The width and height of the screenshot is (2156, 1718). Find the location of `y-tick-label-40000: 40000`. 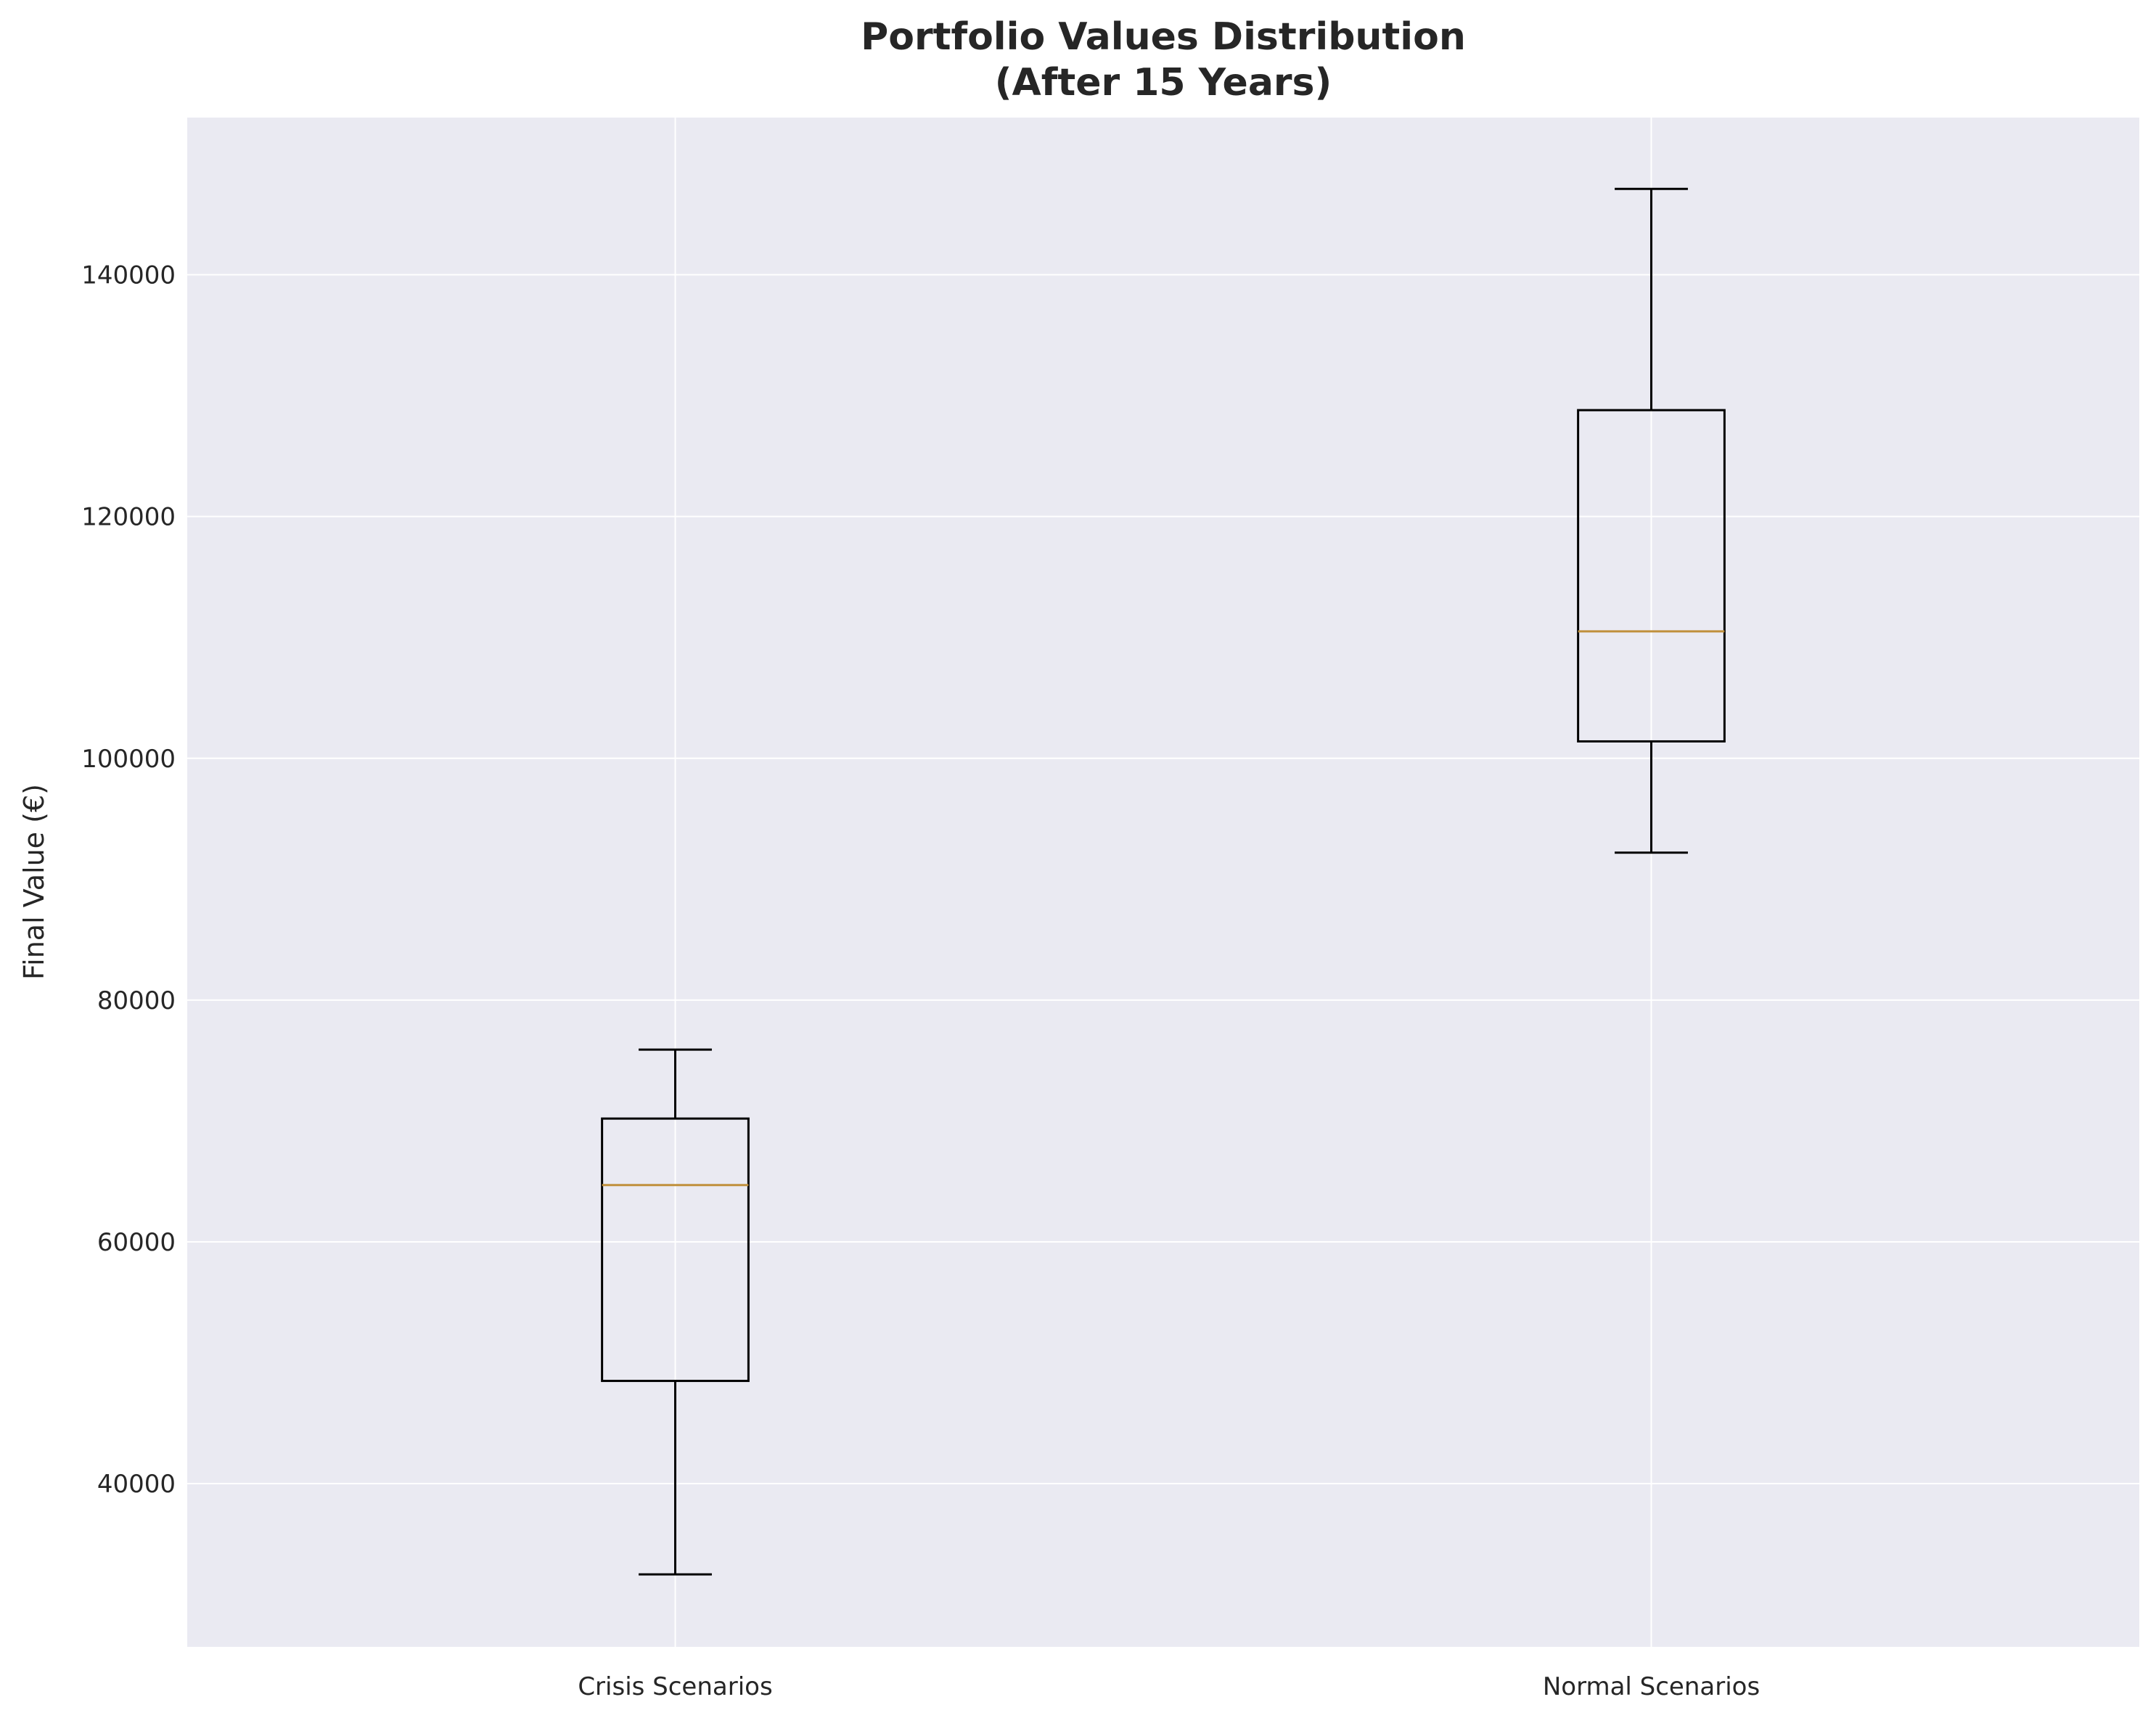

y-tick-label-40000: 40000 is located at coordinates (136, 1485).